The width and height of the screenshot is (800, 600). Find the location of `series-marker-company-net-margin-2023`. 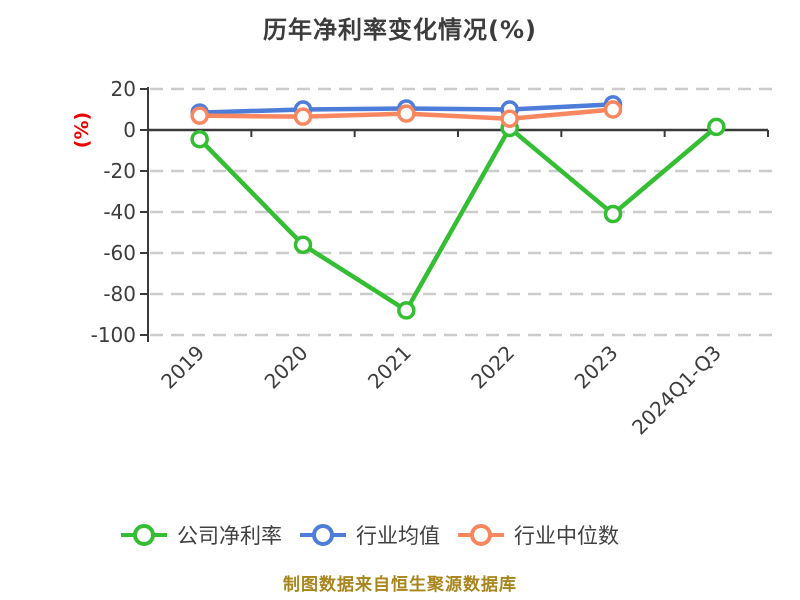

series-marker-company-net-margin-2023 is located at coordinates (613, 214).